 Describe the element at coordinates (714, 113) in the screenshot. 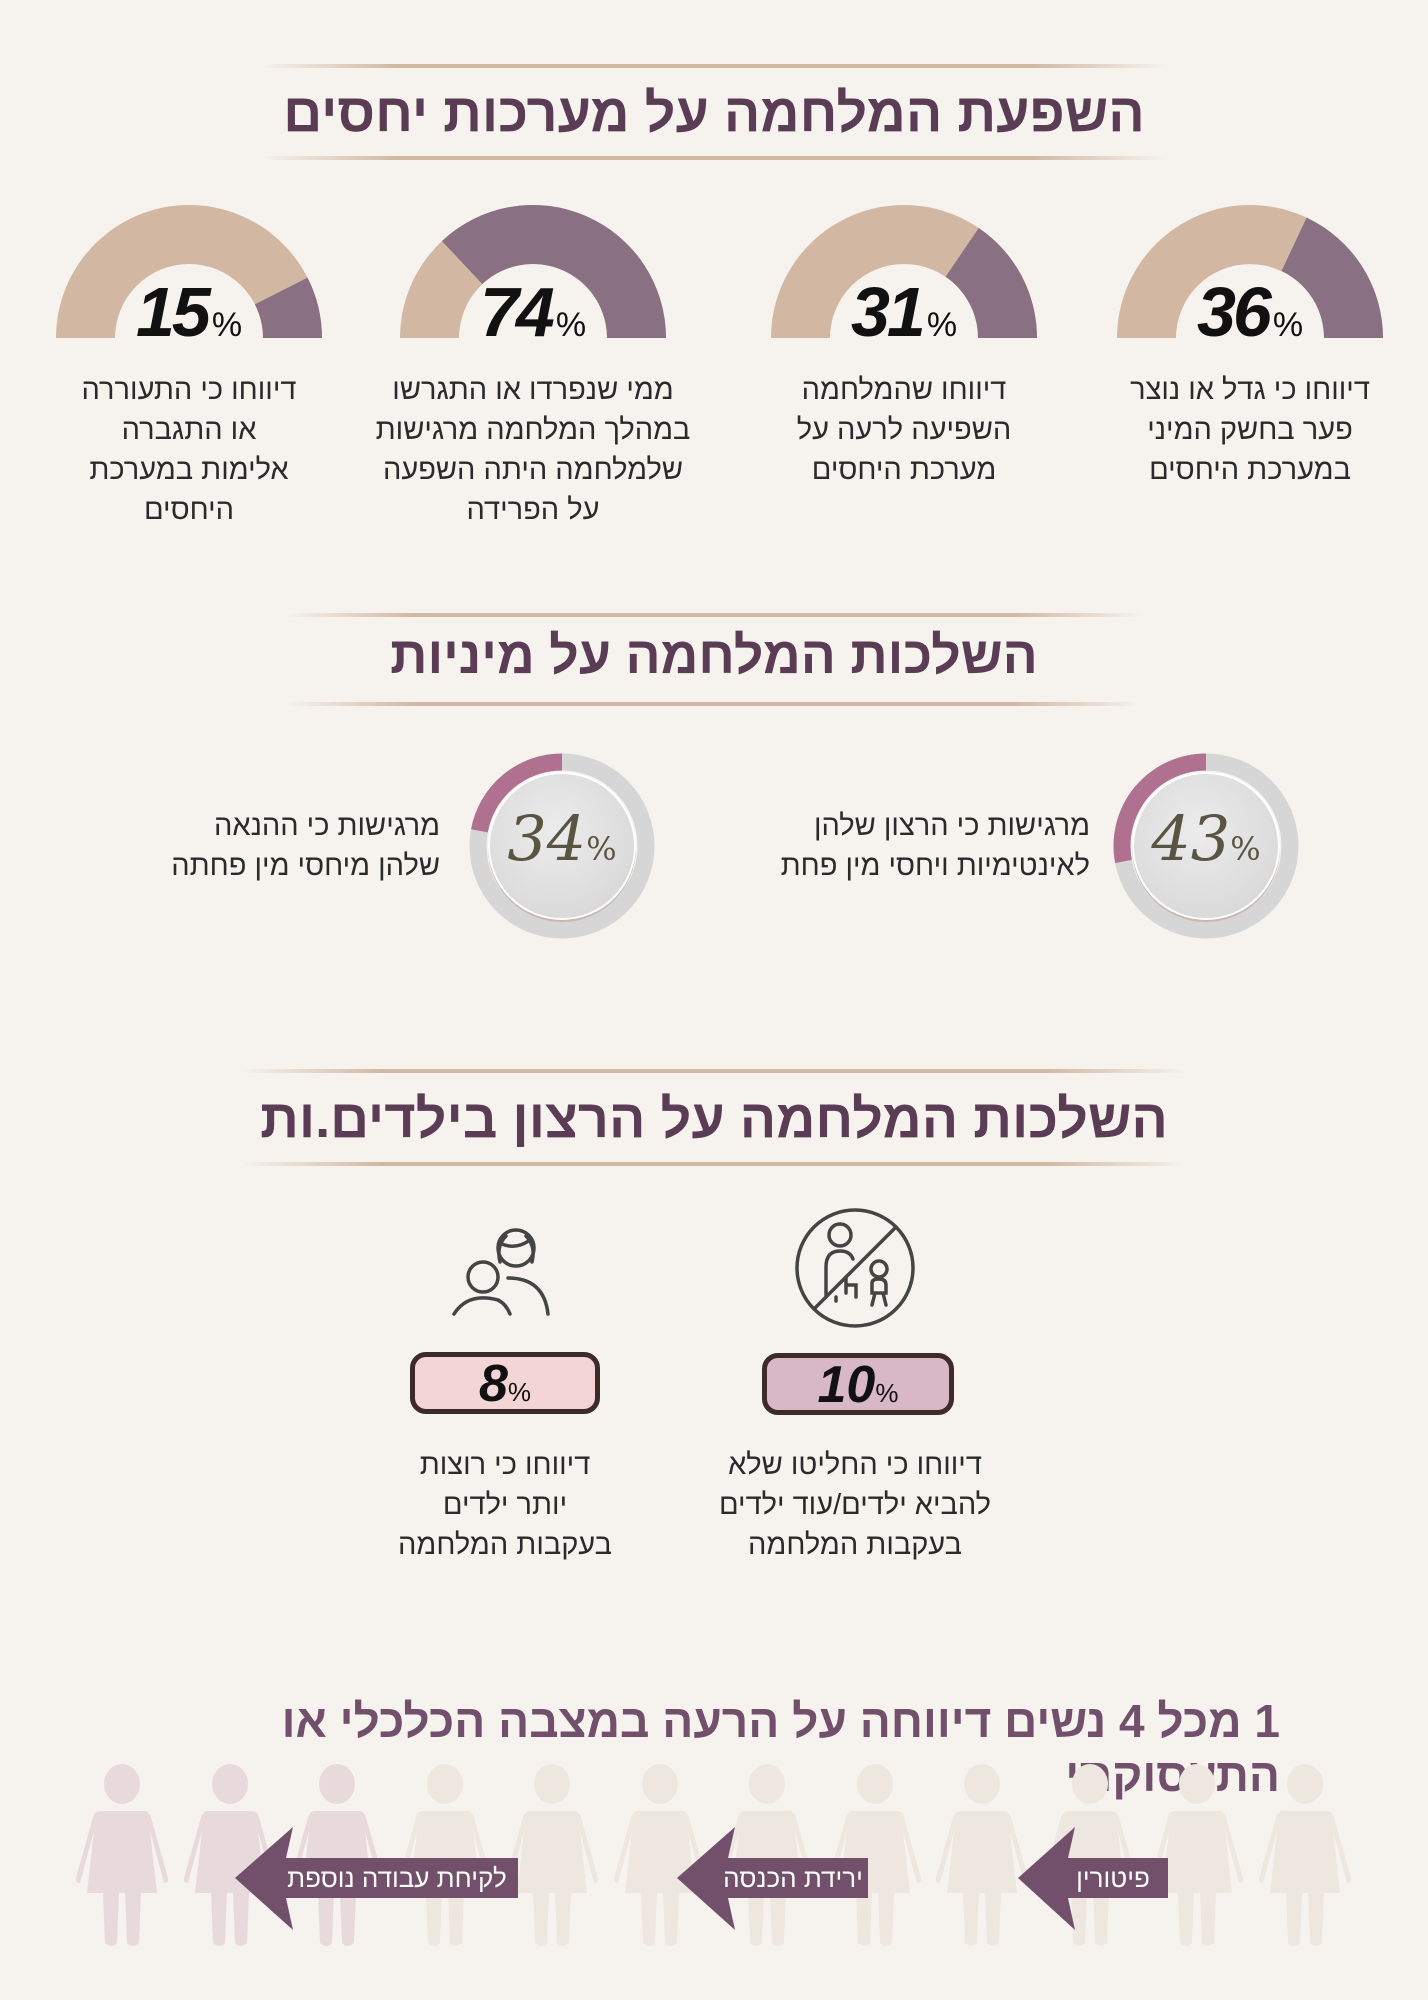

I see `section1-title: השפעת המלחמה על מערכות יחסים` at that location.